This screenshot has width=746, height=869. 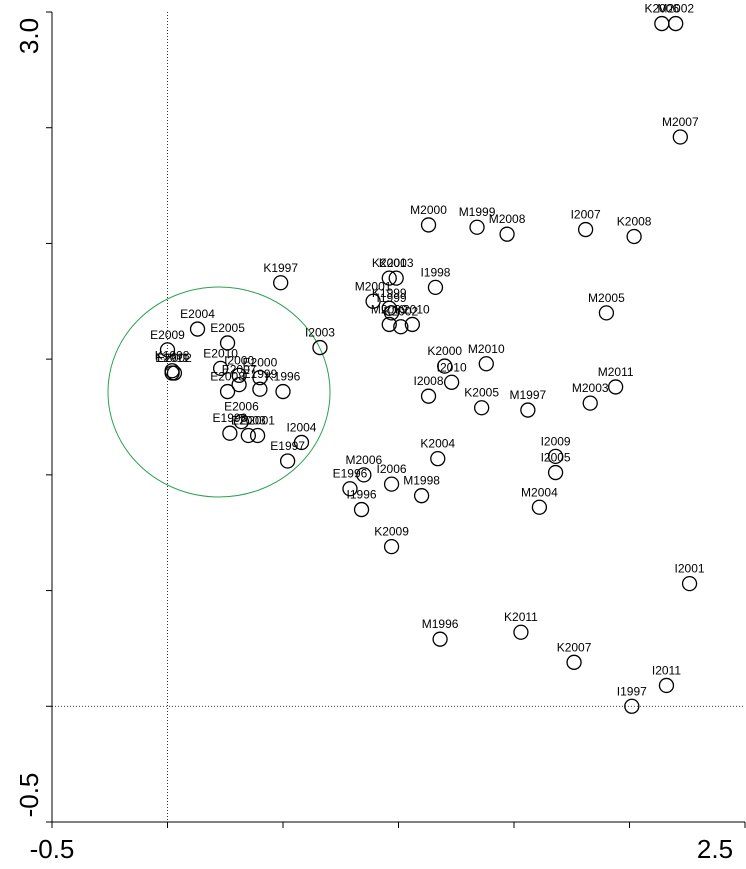 What do you see at coordinates (396, 263) in the screenshot?
I see `point-label: K2003` at bounding box center [396, 263].